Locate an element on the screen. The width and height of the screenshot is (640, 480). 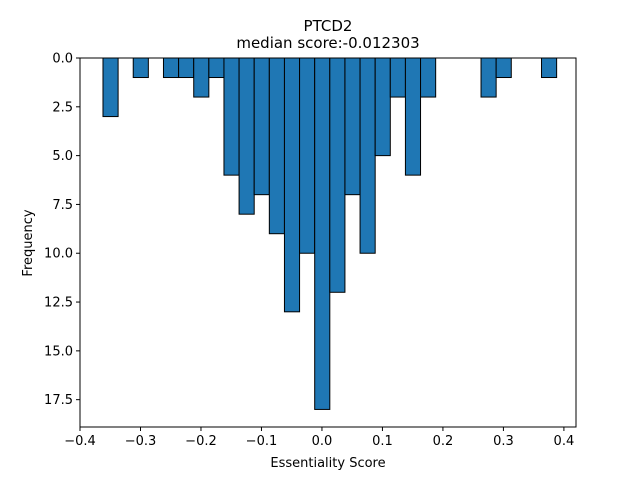
y-tick-label: 2.5 is located at coordinates (62, 107).